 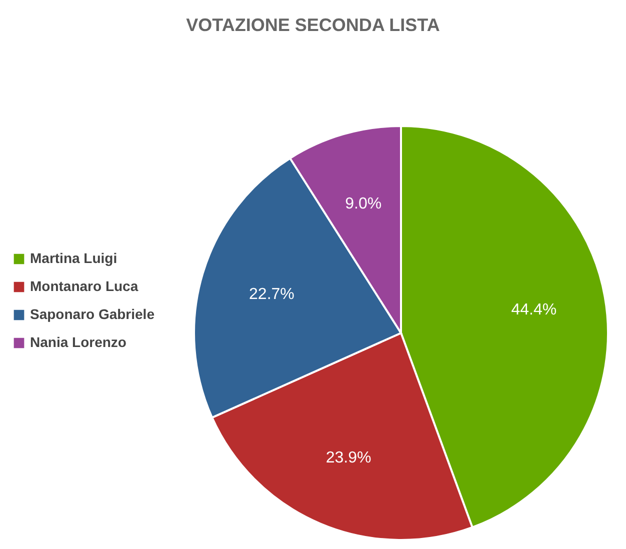 I want to click on data-label: 22.7%, so click(x=271, y=295).